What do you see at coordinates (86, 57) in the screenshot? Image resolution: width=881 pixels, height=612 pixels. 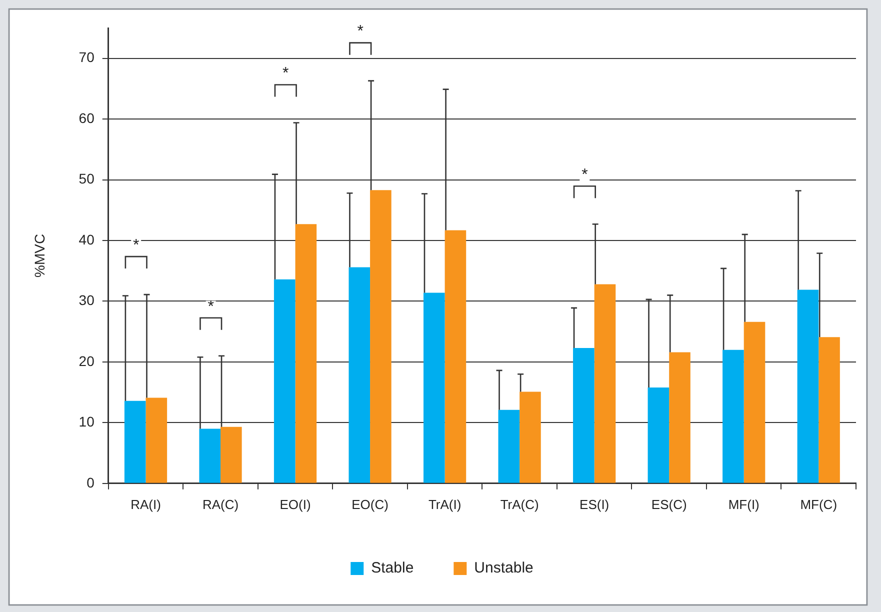 I see `y-tick-label: 70` at bounding box center [86, 57].